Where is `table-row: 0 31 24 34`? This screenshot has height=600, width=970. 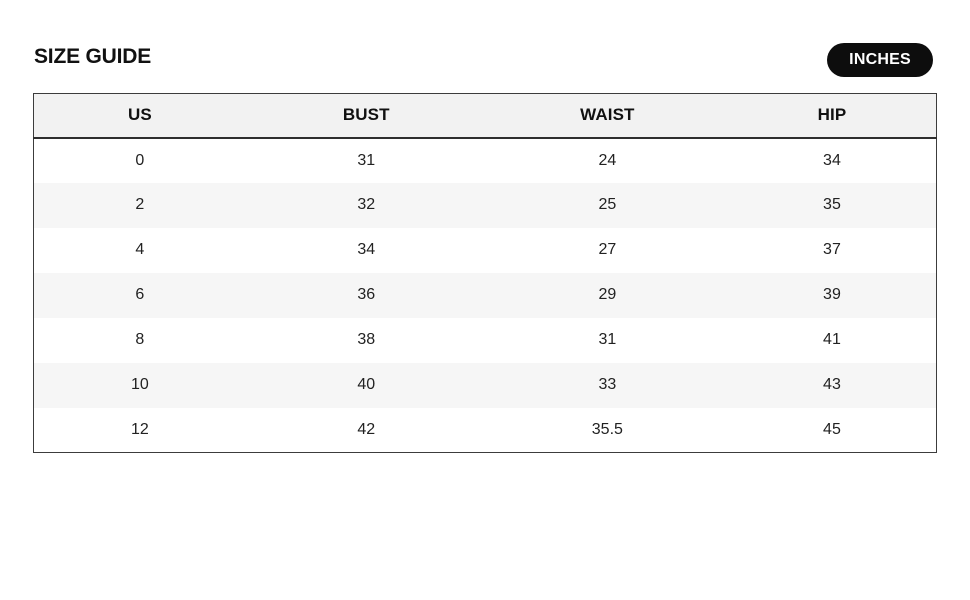 table-row: 0 31 24 34 is located at coordinates (485, 160).